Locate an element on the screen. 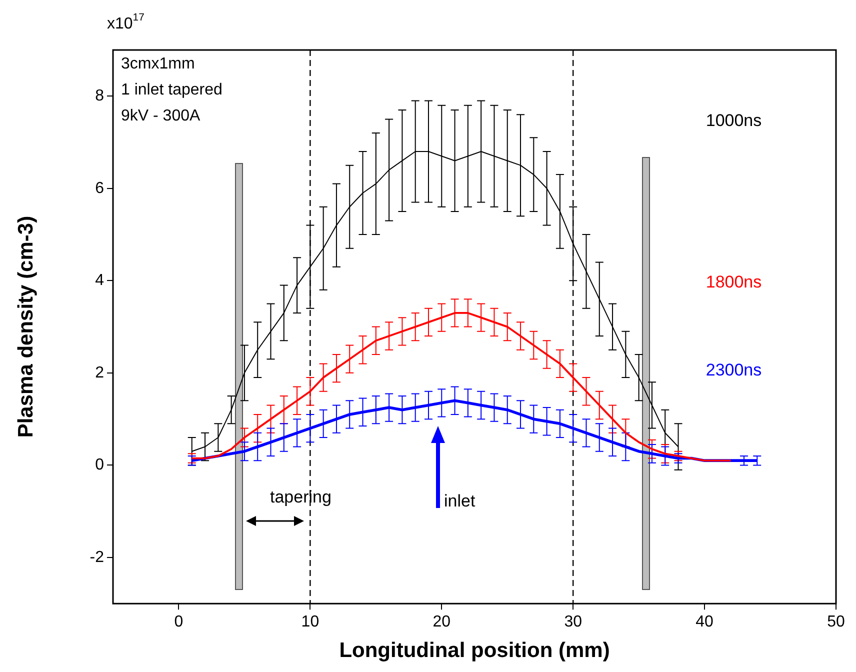 This screenshot has width=856, height=672. x-tick-label: 30 is located at coordinates (573, 622).